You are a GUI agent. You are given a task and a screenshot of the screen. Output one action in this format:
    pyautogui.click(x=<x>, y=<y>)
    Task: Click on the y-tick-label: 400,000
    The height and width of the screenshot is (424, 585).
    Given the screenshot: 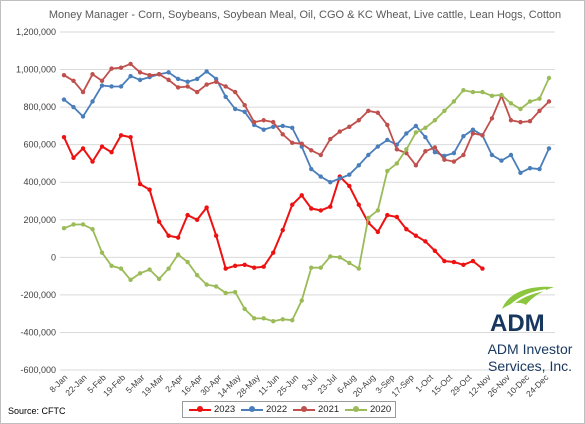 What is the action you would take?
    pyautogui.click(x=39, y=182)
    